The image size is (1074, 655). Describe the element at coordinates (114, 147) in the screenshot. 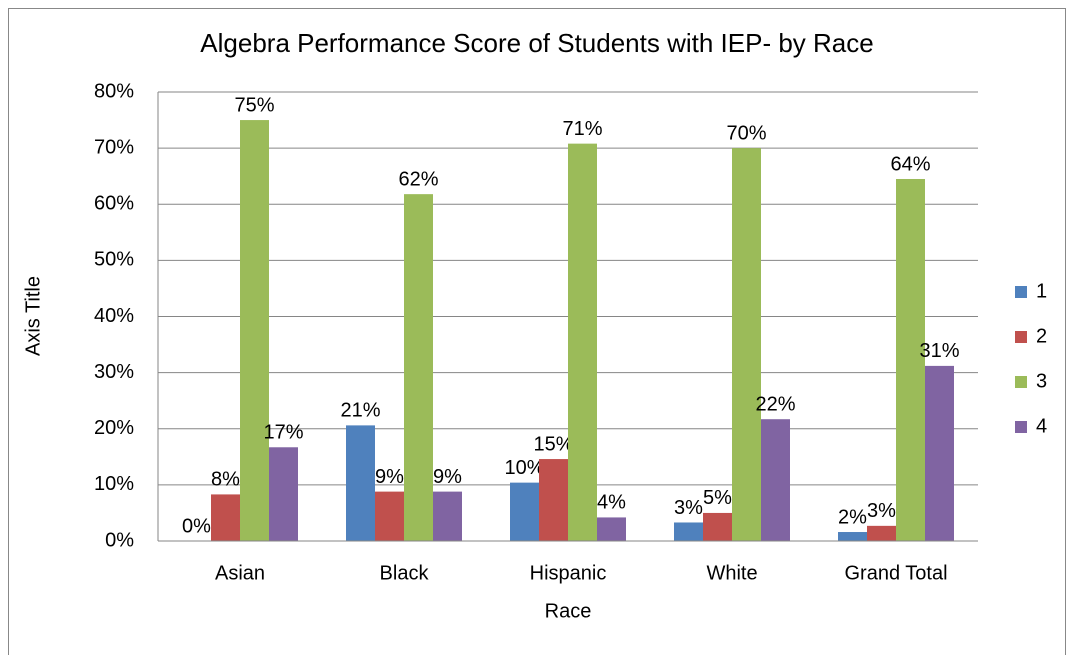

I see `y-tick-label: 70%` at that location.